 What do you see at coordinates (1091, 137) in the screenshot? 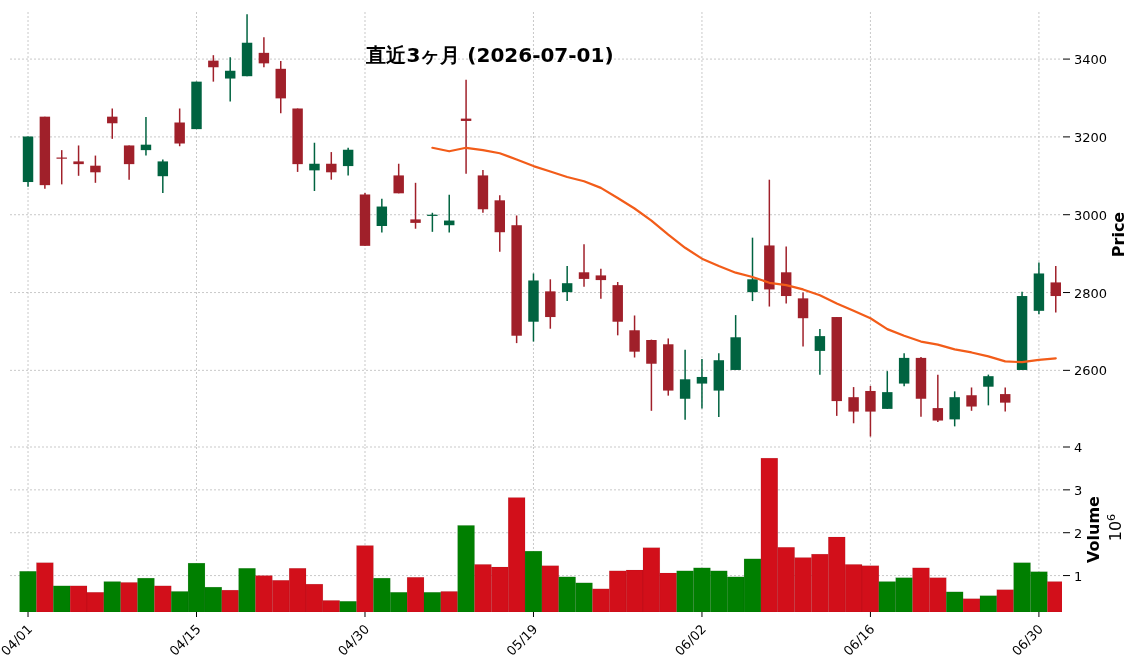
I see `y-tick-label: 3200` at bounding box center [1091, 137].